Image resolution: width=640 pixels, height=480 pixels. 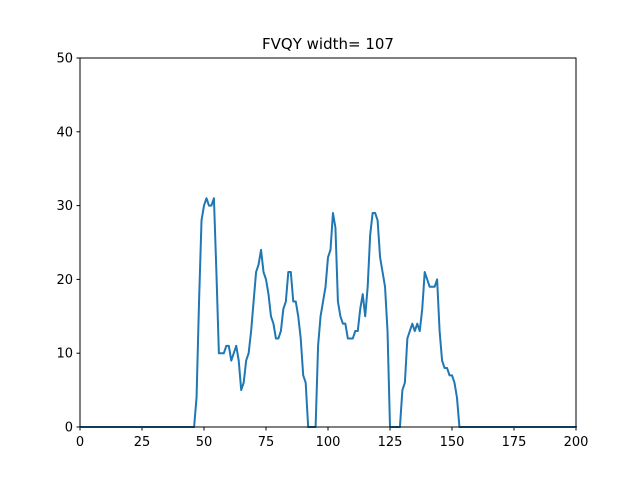 I want to click on x-axis: 0 25 50 75 100 125 150 175 200, so click(x=332, y=438).